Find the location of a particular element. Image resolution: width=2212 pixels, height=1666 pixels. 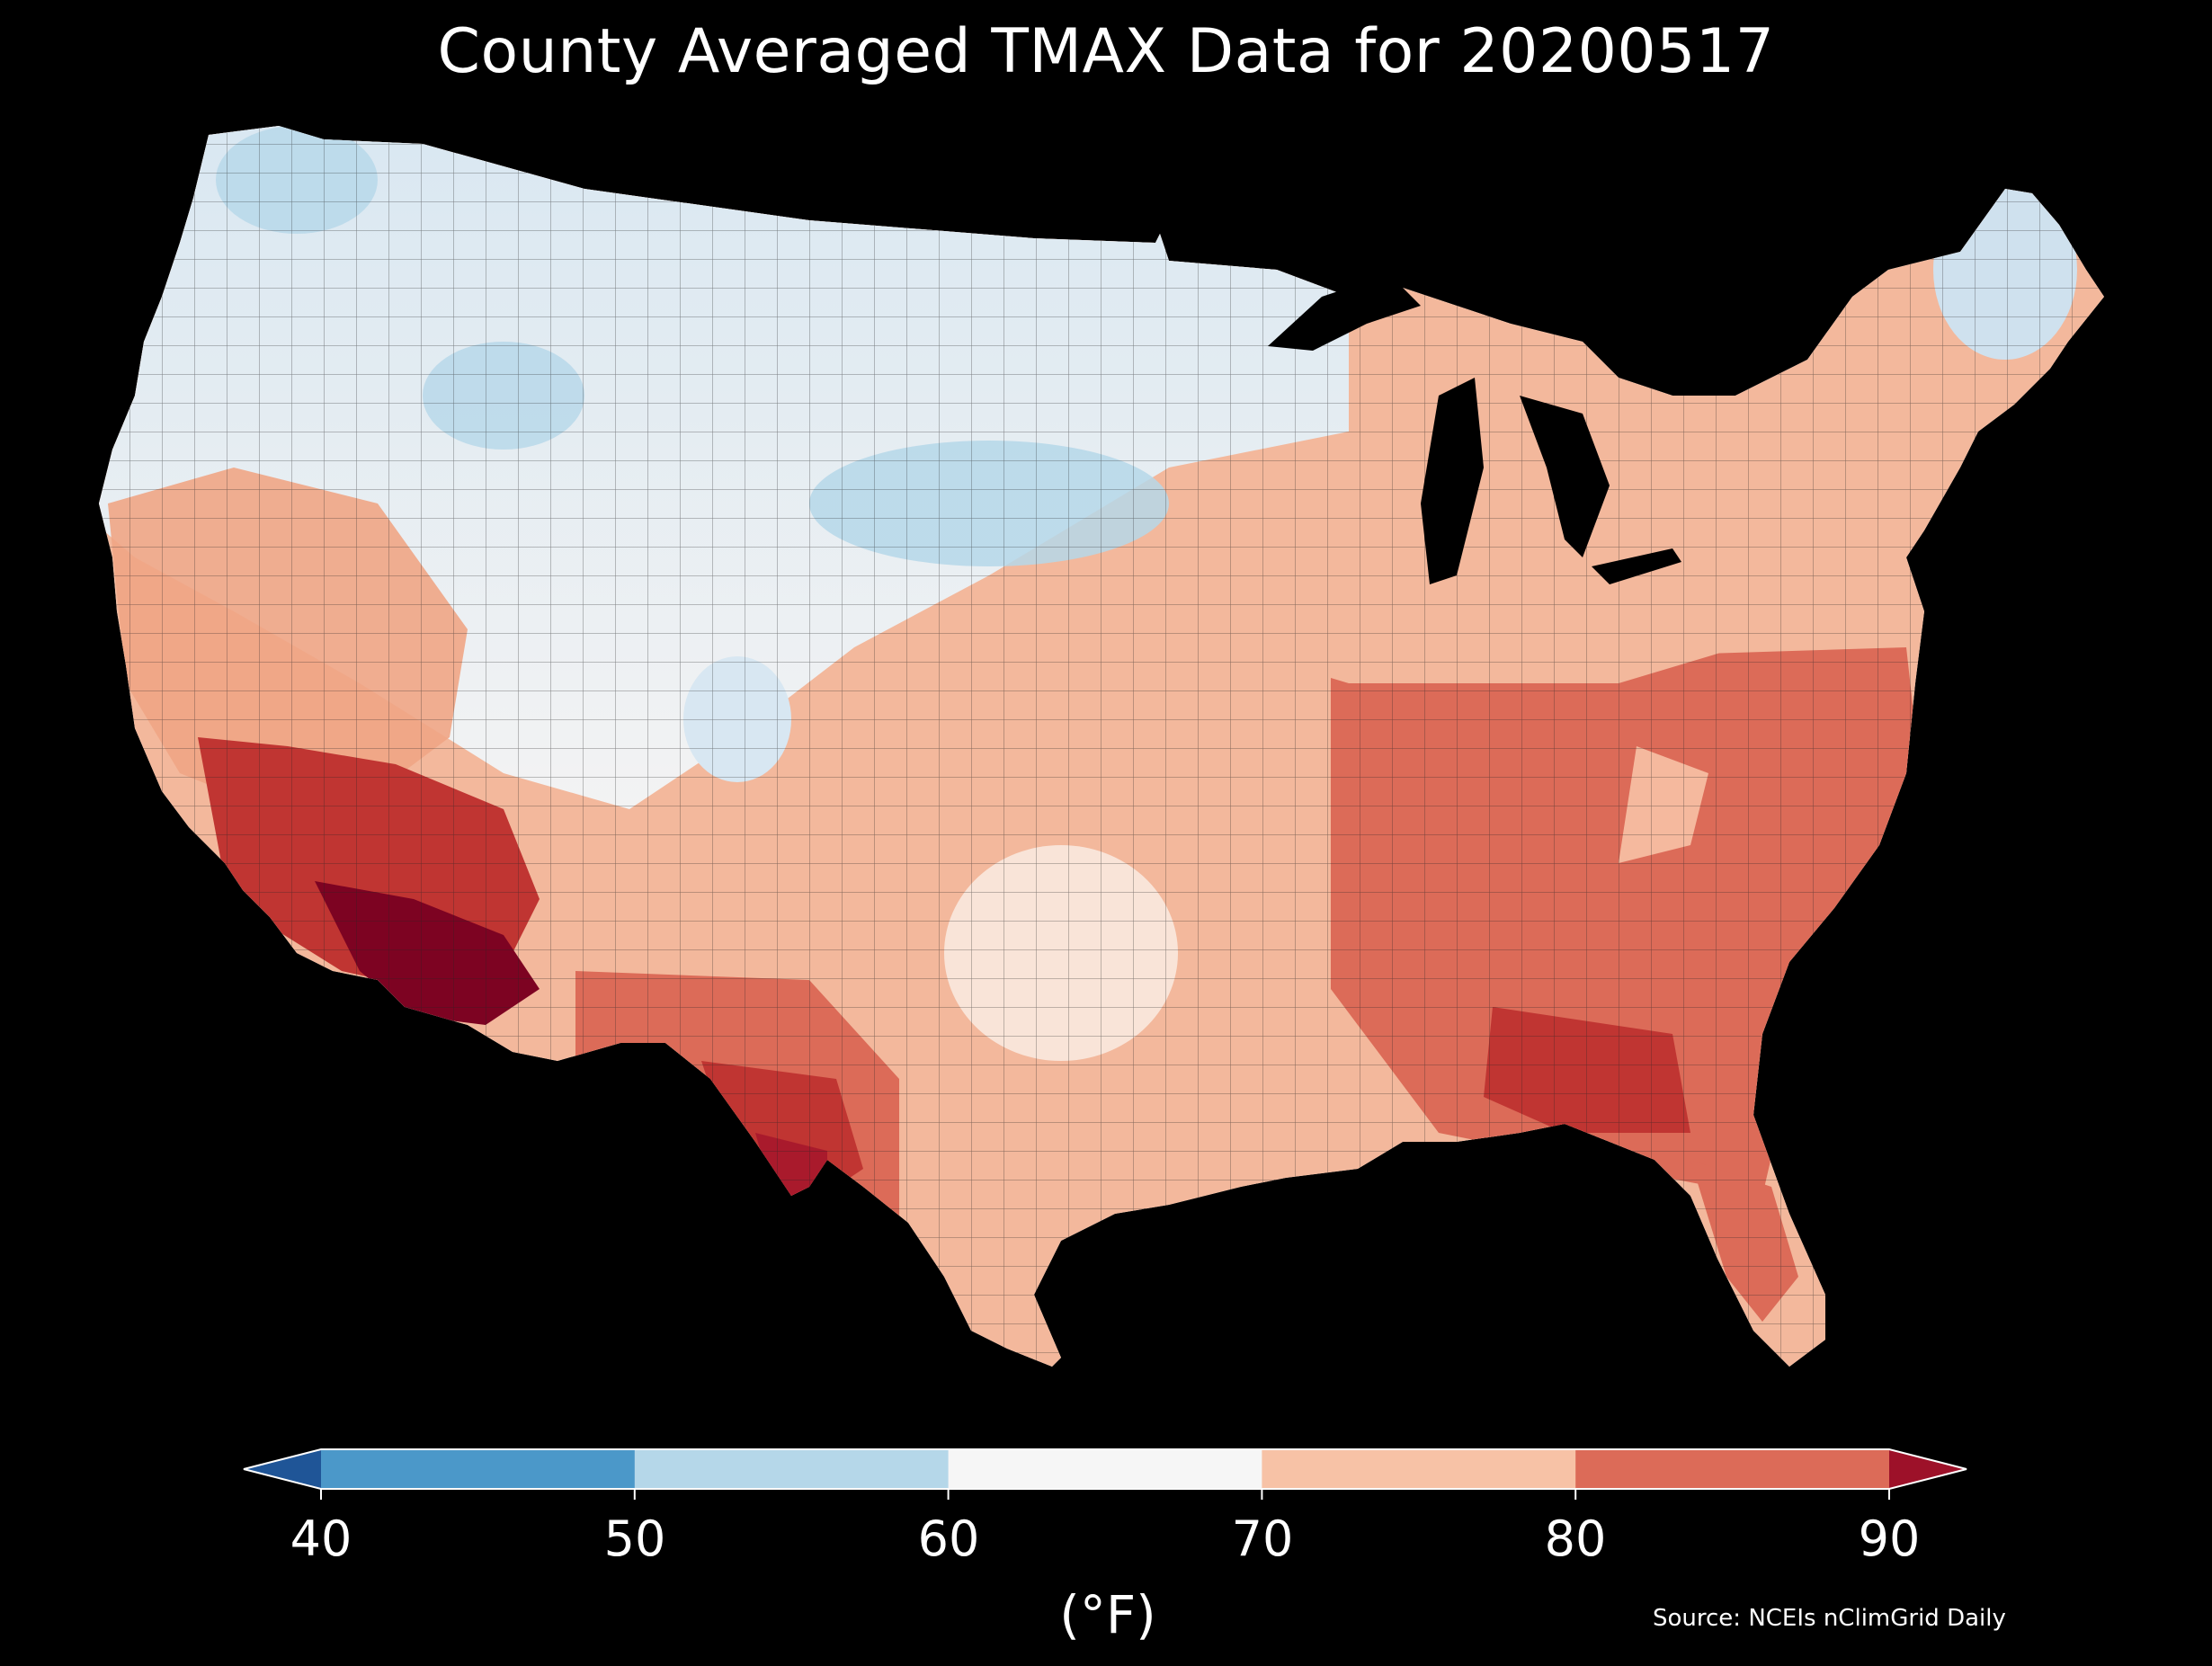

source-note: Source: NCEIs nClimGrid Daily is located at coordinates (1829, 1618).